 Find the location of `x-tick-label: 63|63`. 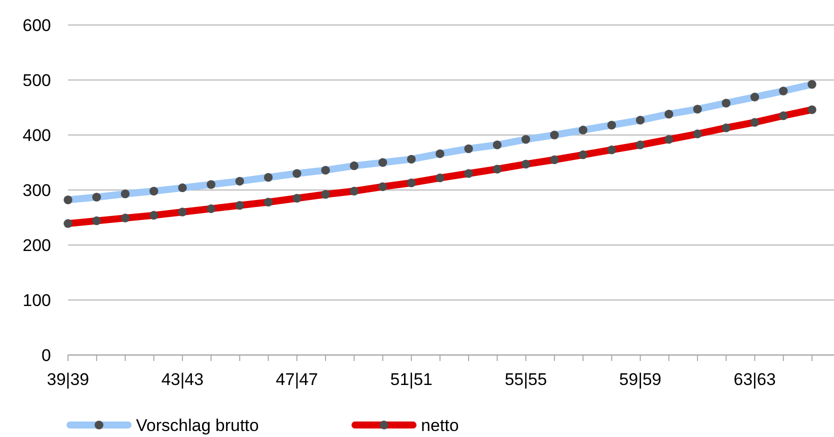

x-tick-label: 63|63 is located at coordinates (755, 379).